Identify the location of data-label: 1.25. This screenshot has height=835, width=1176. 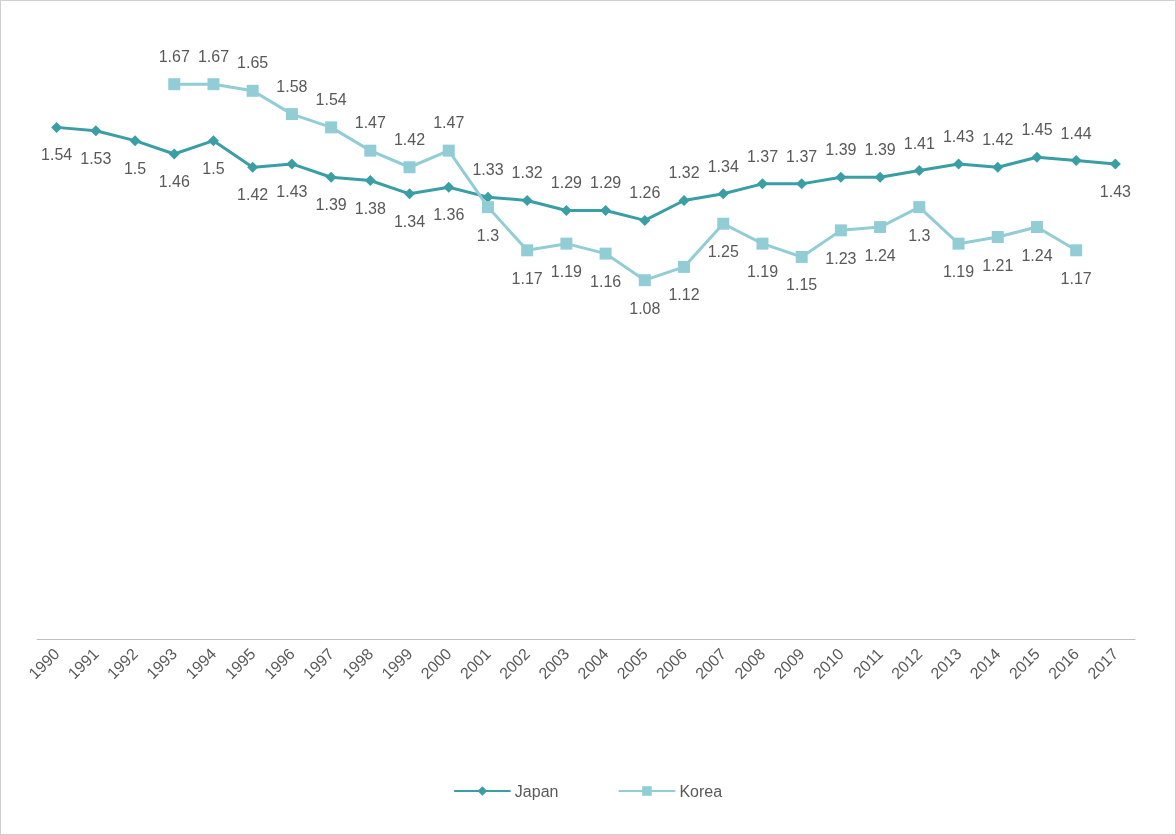
(723, 252).